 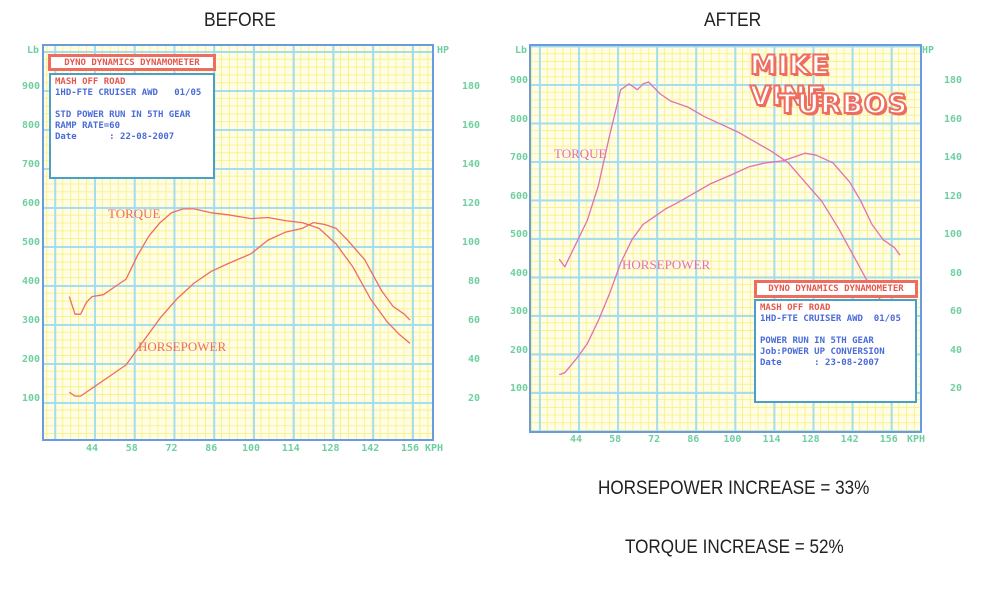 I want to click on info-line: RAMP RATE=60, so click(x=88, y=126).